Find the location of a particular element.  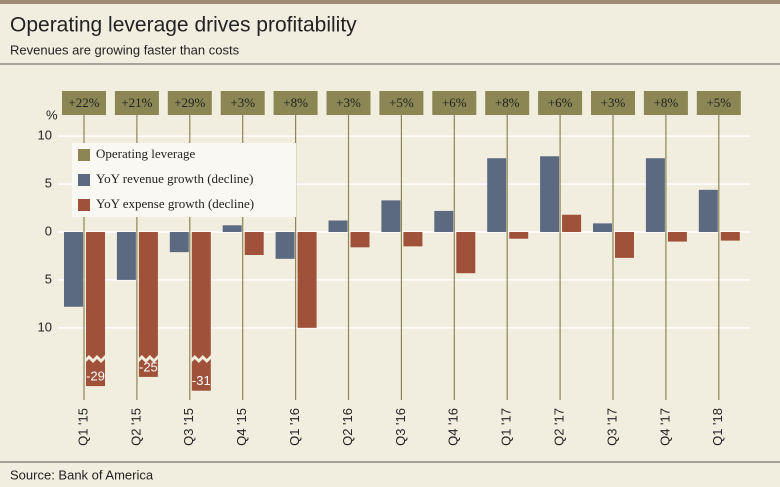

x-tick-label: Q2 '17 is located at coordinates (559, 427).